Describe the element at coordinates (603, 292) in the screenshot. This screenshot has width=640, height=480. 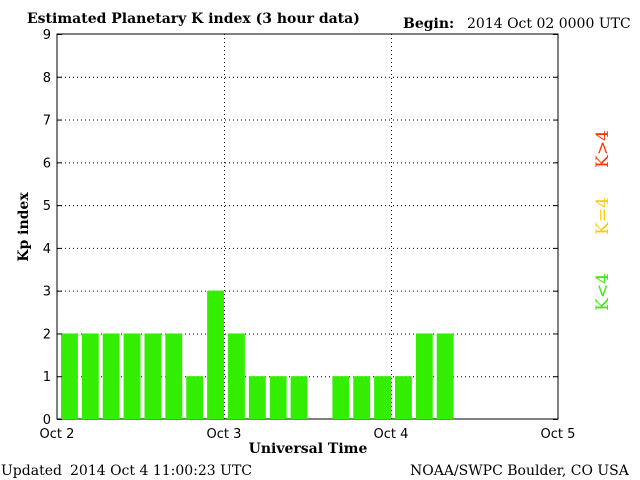
I see `legend-k-less-4: K<4` at that location.